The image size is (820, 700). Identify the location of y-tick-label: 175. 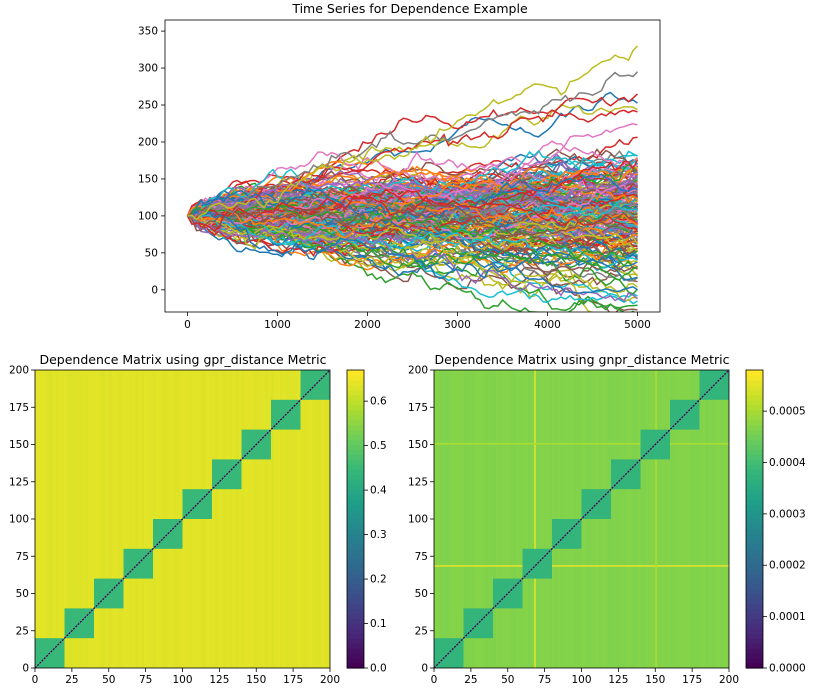
(19, 408).